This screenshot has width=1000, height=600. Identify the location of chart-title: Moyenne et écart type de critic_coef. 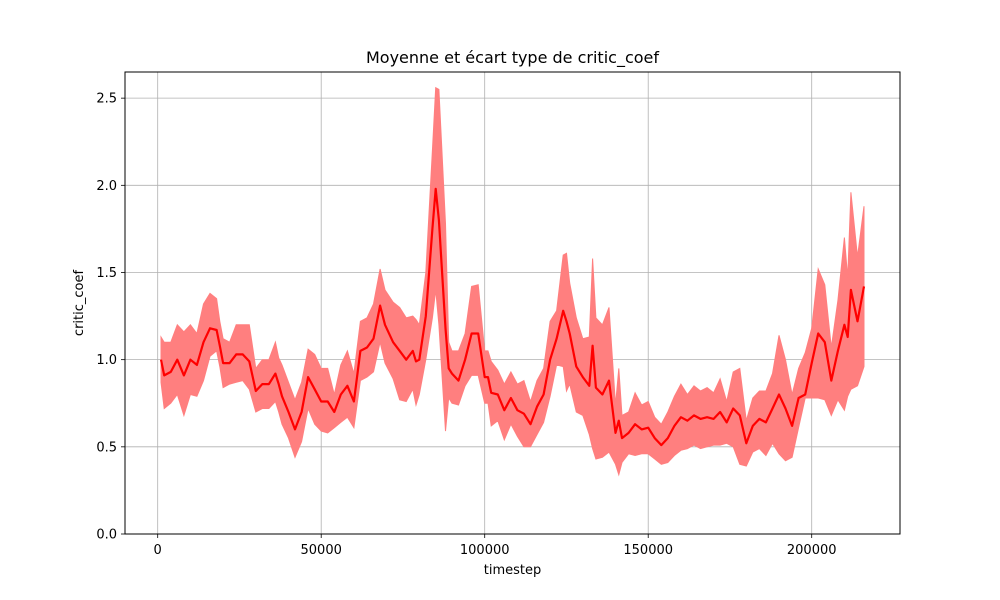
(512, 58).